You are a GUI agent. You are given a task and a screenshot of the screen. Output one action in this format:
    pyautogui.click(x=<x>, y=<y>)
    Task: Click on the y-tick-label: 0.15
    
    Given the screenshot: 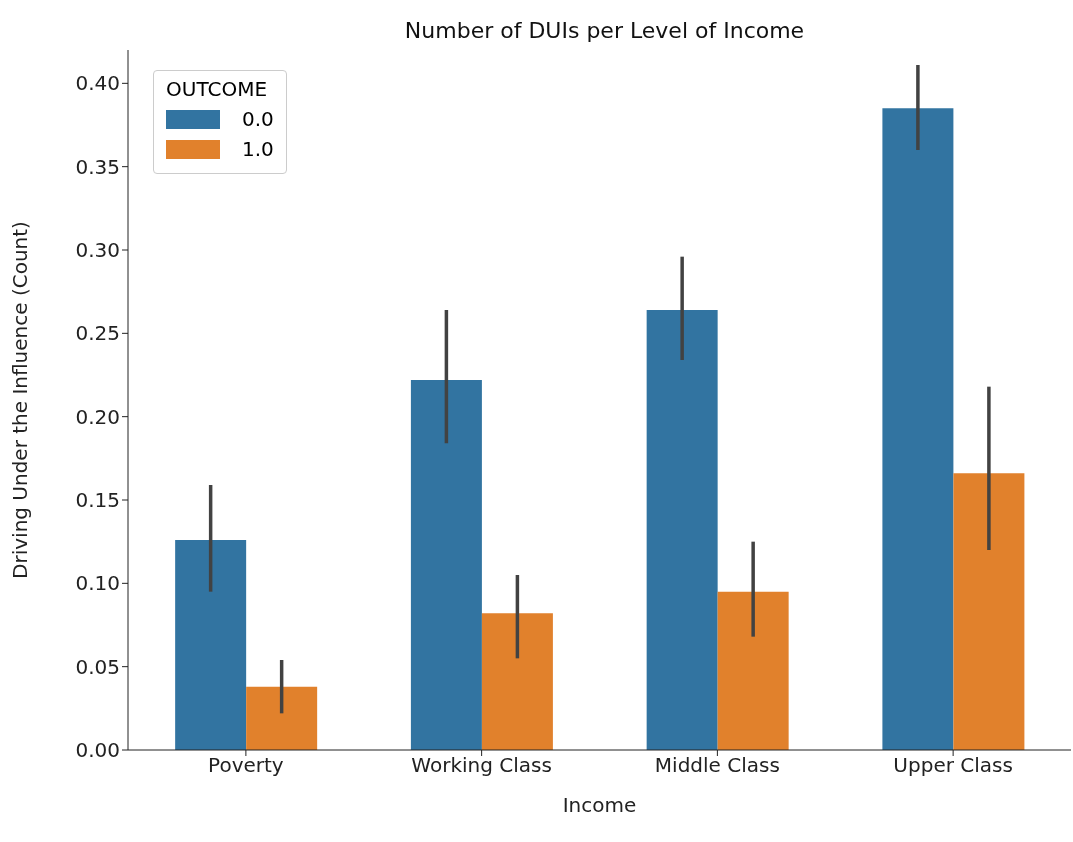 What is the action you would take?
    pyautogui.click(x=97, y=500)
    